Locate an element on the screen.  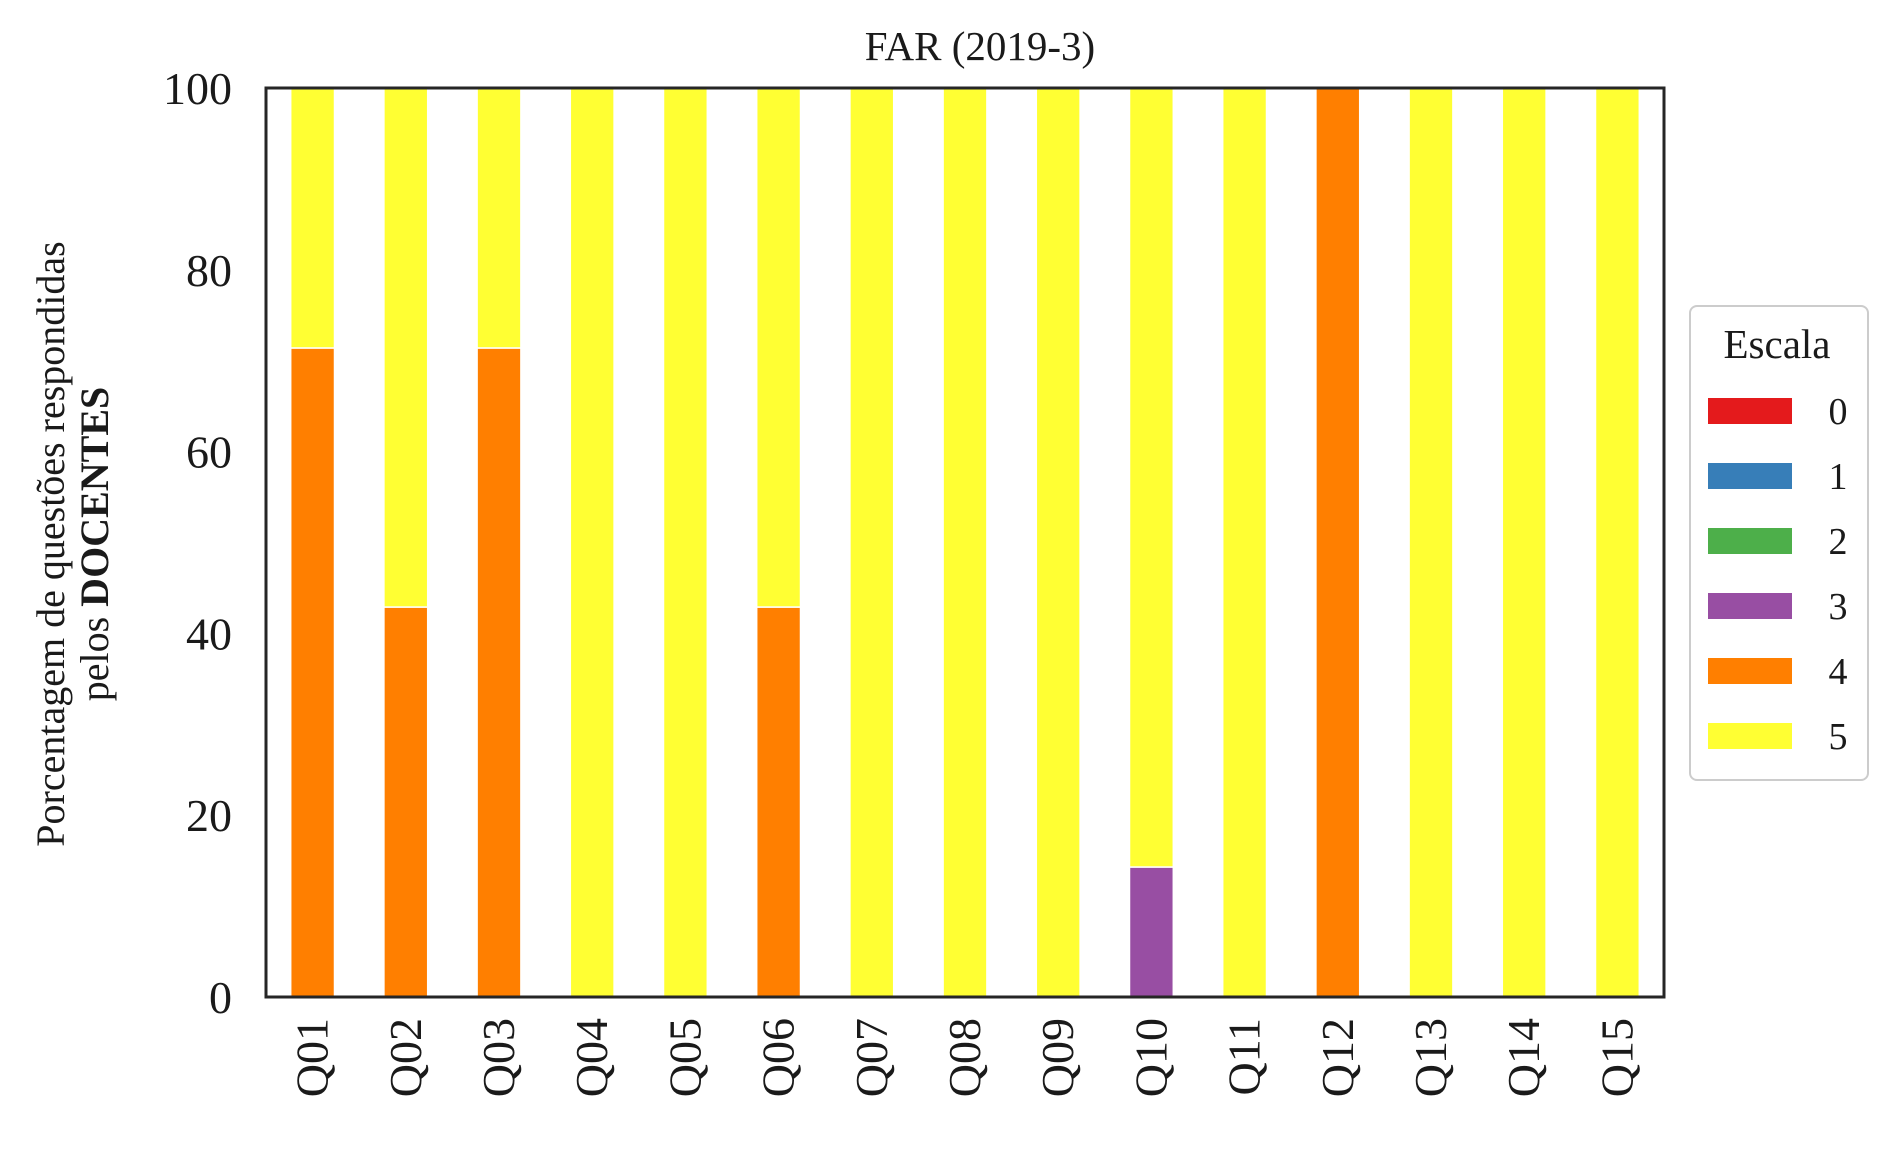
legend-title: Escala is located at coordinates (1777, 344).